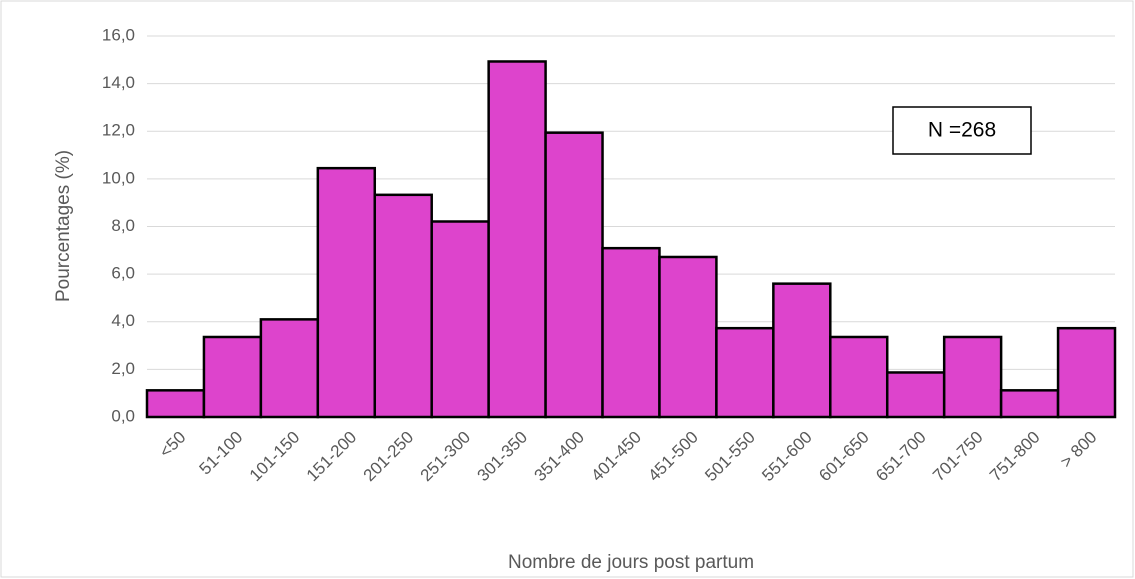 The image size is (1135, 579). I want to click on y-tick-label: 0,0, so click(123, 415).